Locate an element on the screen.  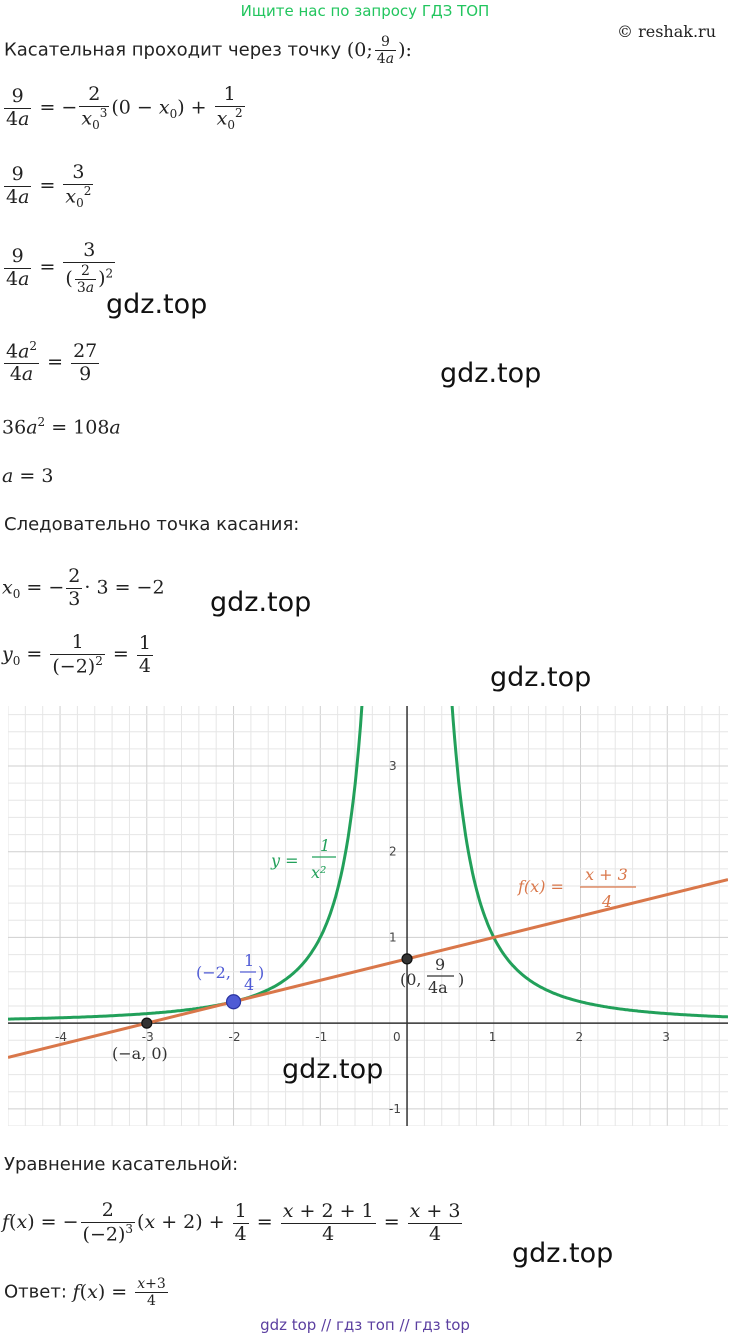
equation-2: 9 4a = 3 x02 is located at coordinates (49, 185).